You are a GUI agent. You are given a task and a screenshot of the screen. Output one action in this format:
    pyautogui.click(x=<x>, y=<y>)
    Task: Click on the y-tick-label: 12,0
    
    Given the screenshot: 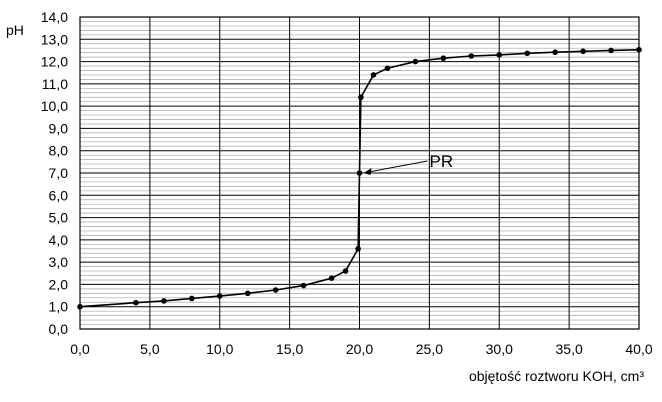 What is the action you would take?
    pyautogui.click(x=54, y=62)
    